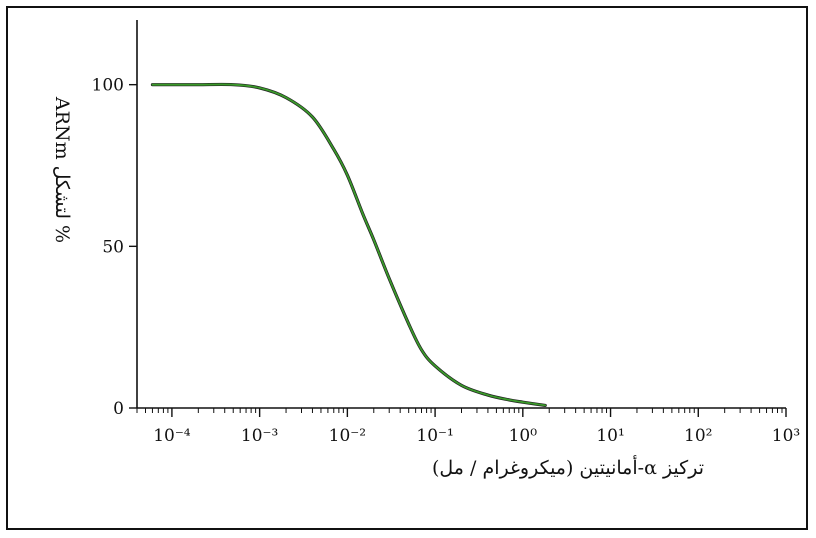 This screenshot has height=538, width=816. Describe the element at coordinates (568, 466) in the screenshot. I see `x-axis-label: تركيز α-أمانيتين (ميكروغرام / مل)` at that location.